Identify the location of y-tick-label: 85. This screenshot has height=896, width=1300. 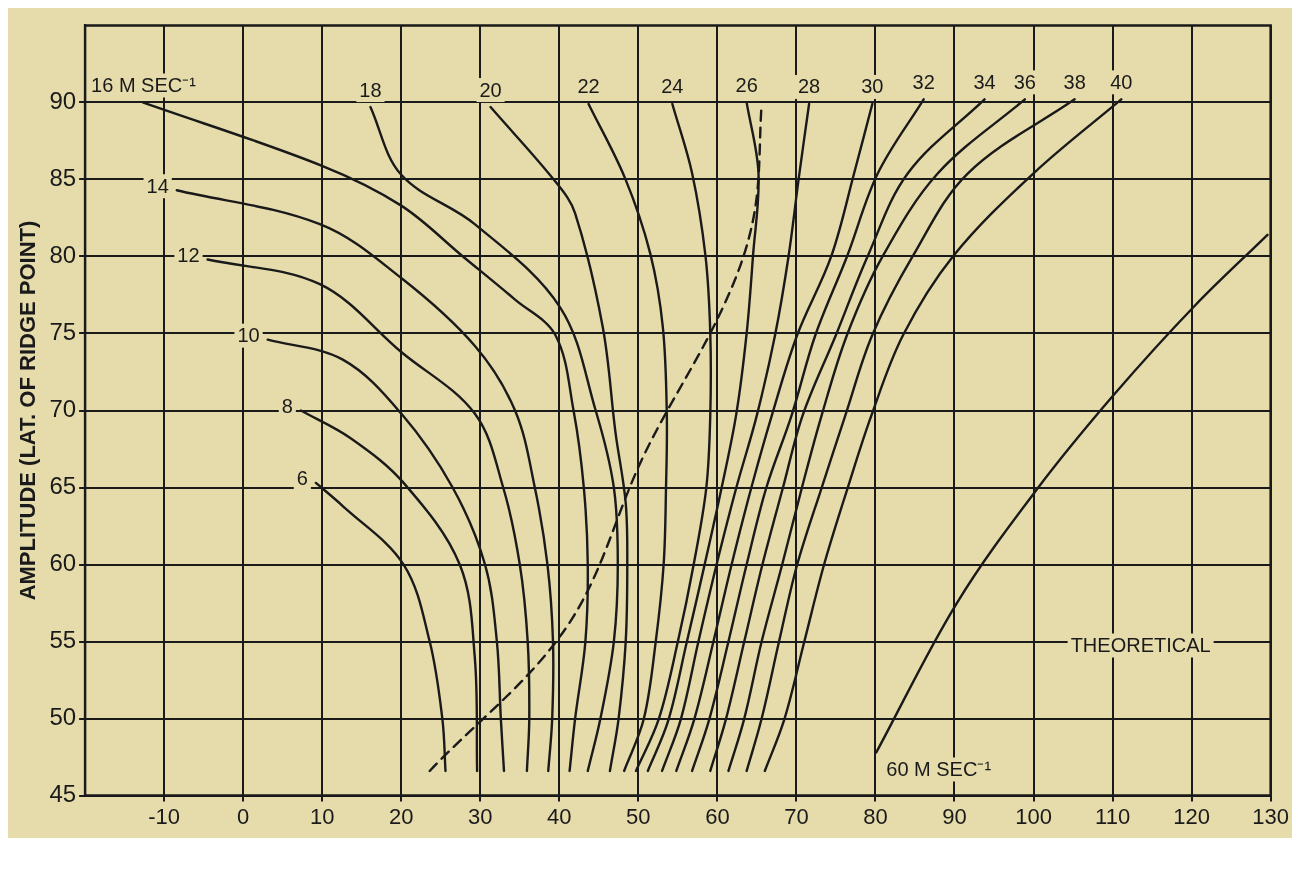
(63, 178).